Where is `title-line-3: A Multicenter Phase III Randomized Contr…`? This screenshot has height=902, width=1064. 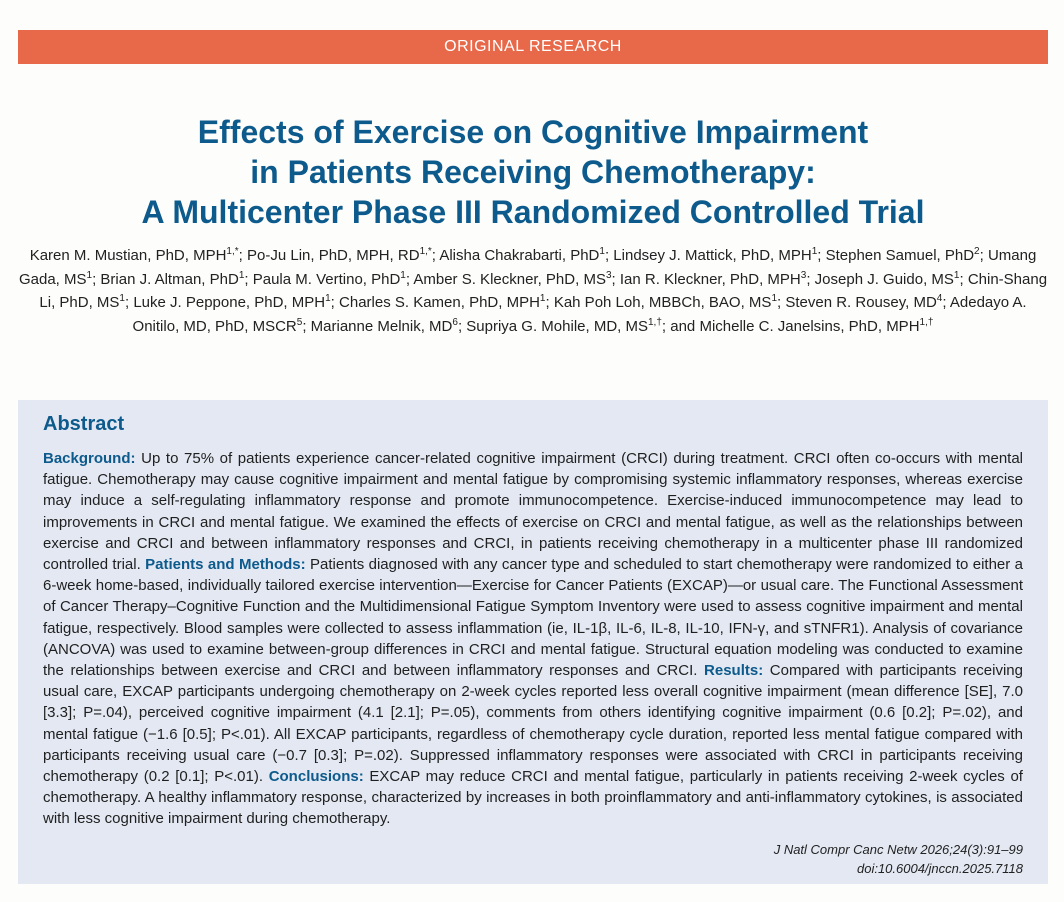
title-line-3: A Multicenter Phase III Randomized Contr… is located at coordinates (533, 212).